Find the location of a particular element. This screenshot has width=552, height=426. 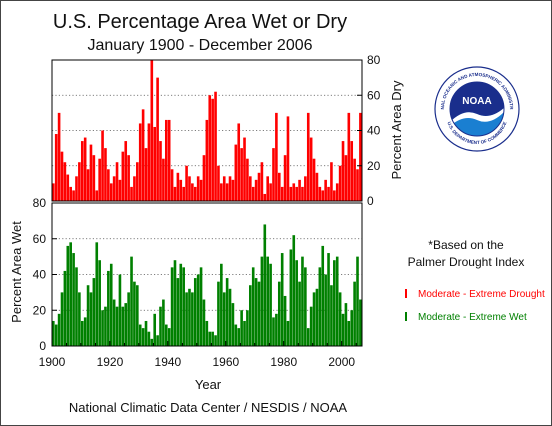

y-tick-label: 60 is located at coordinates (40, 239).